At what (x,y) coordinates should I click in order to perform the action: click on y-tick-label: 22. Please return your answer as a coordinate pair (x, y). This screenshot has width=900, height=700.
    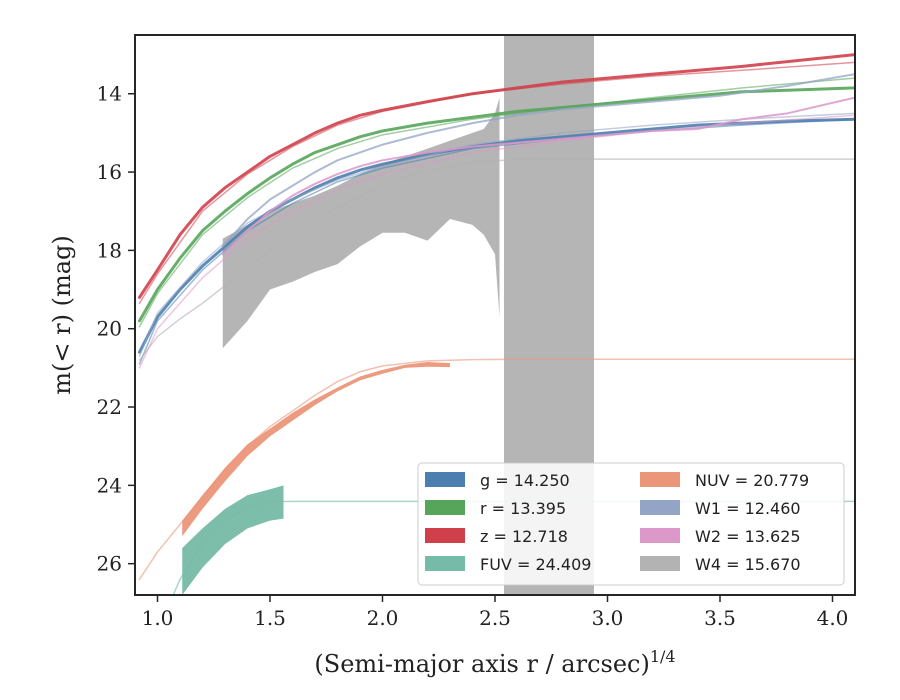
    Looking at the image, I should click on (109, 407).